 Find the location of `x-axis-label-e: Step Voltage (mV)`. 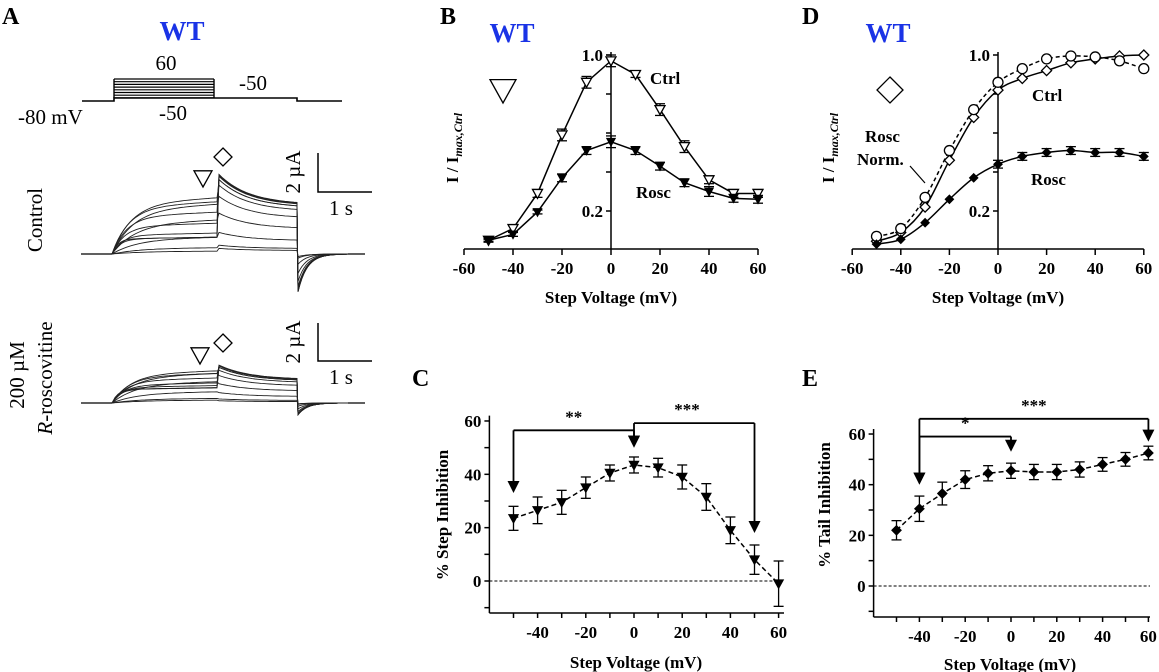

x-axis-label-e: Step Voltage (mV) is located at coordinates (1010, 663).